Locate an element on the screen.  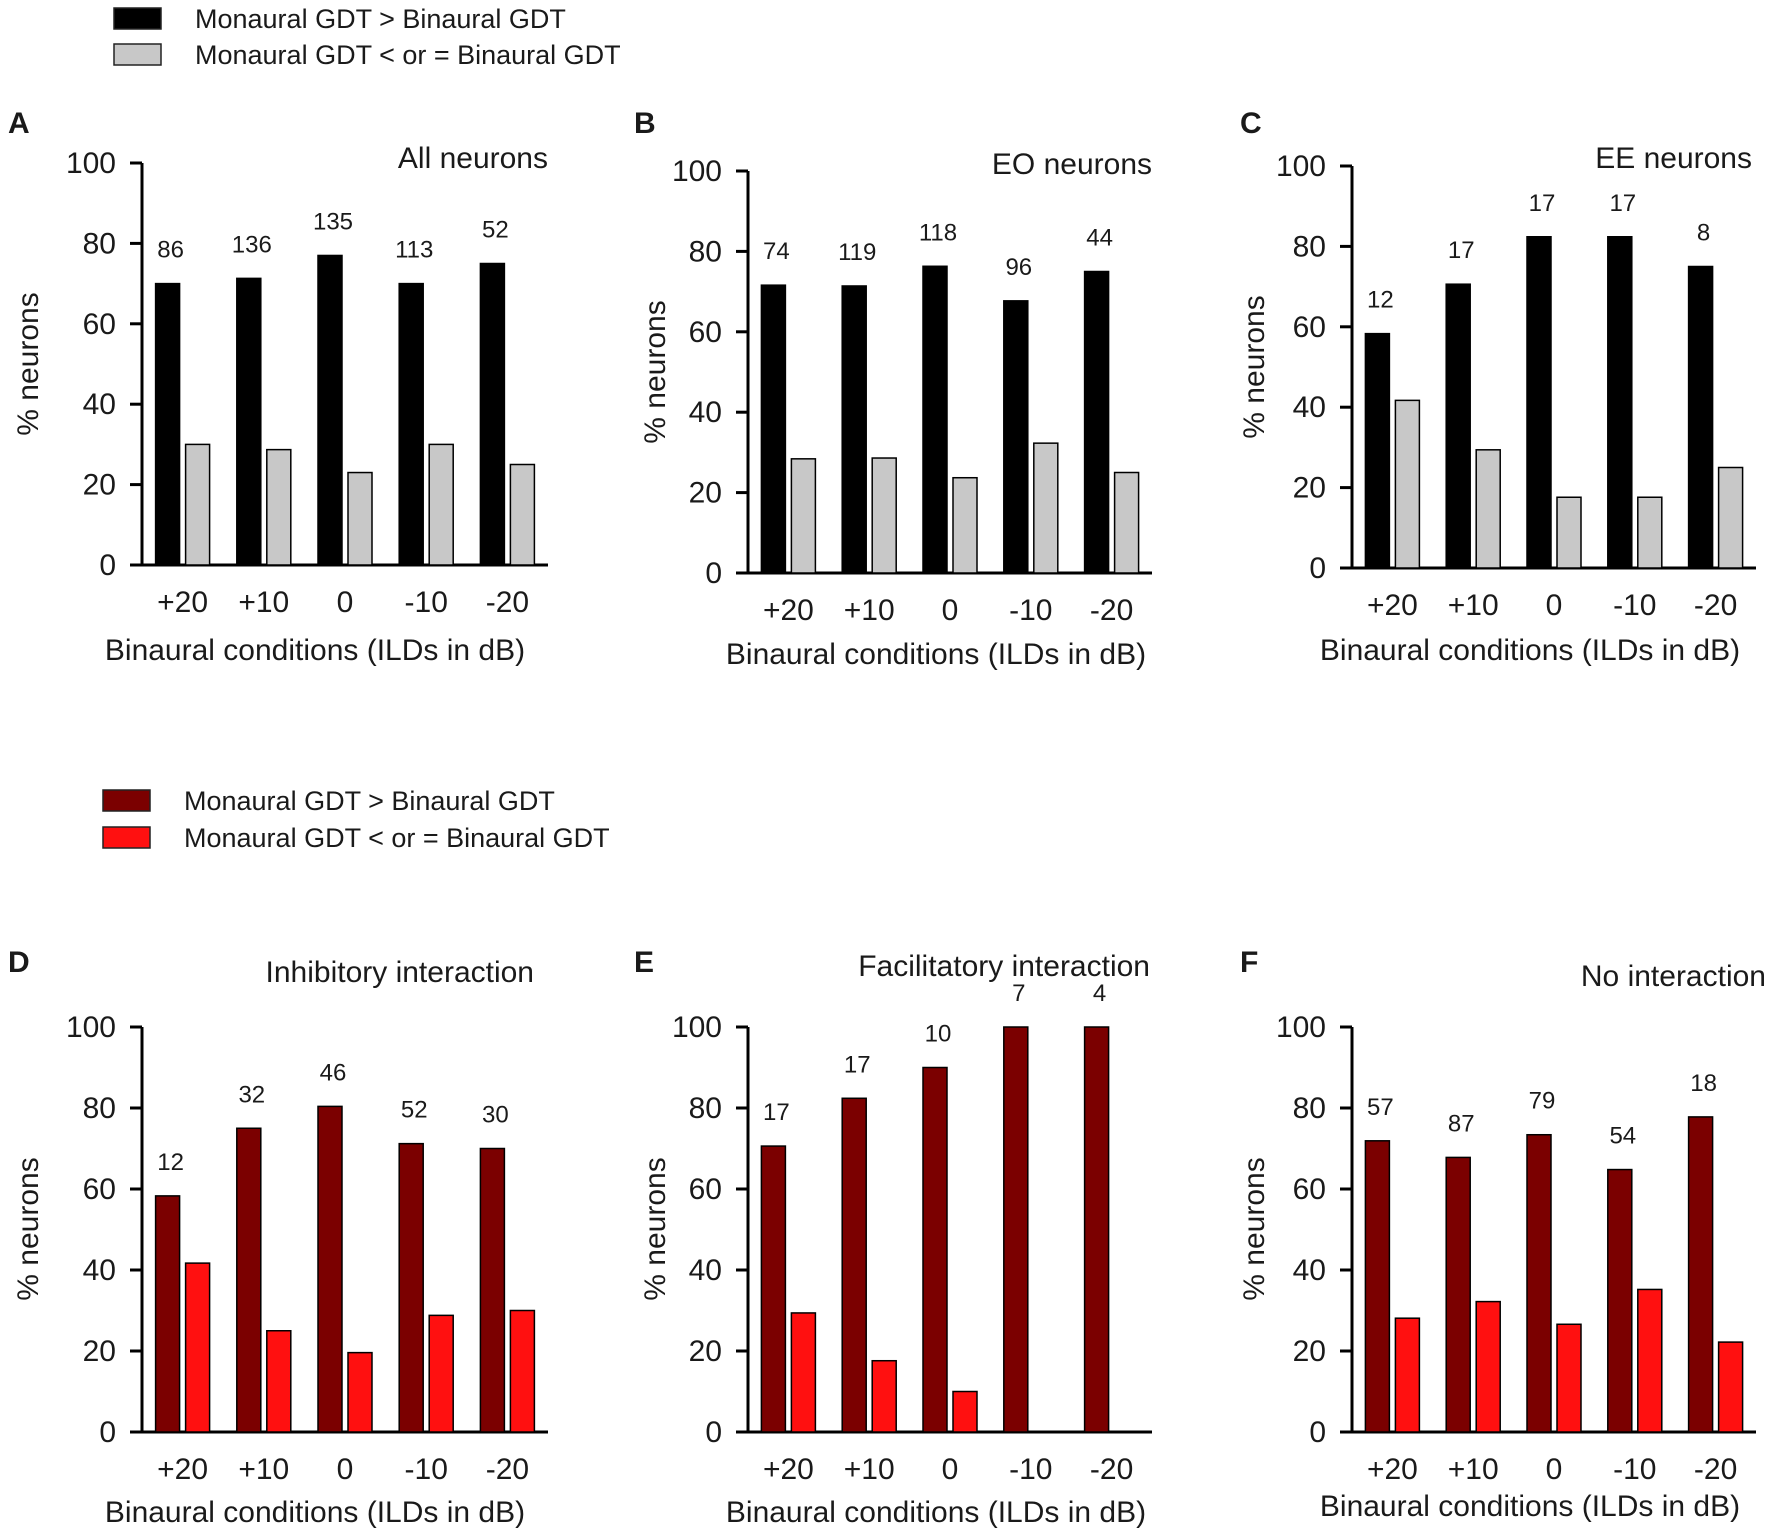
n-label: 135 is located at coordinates (333, 221).